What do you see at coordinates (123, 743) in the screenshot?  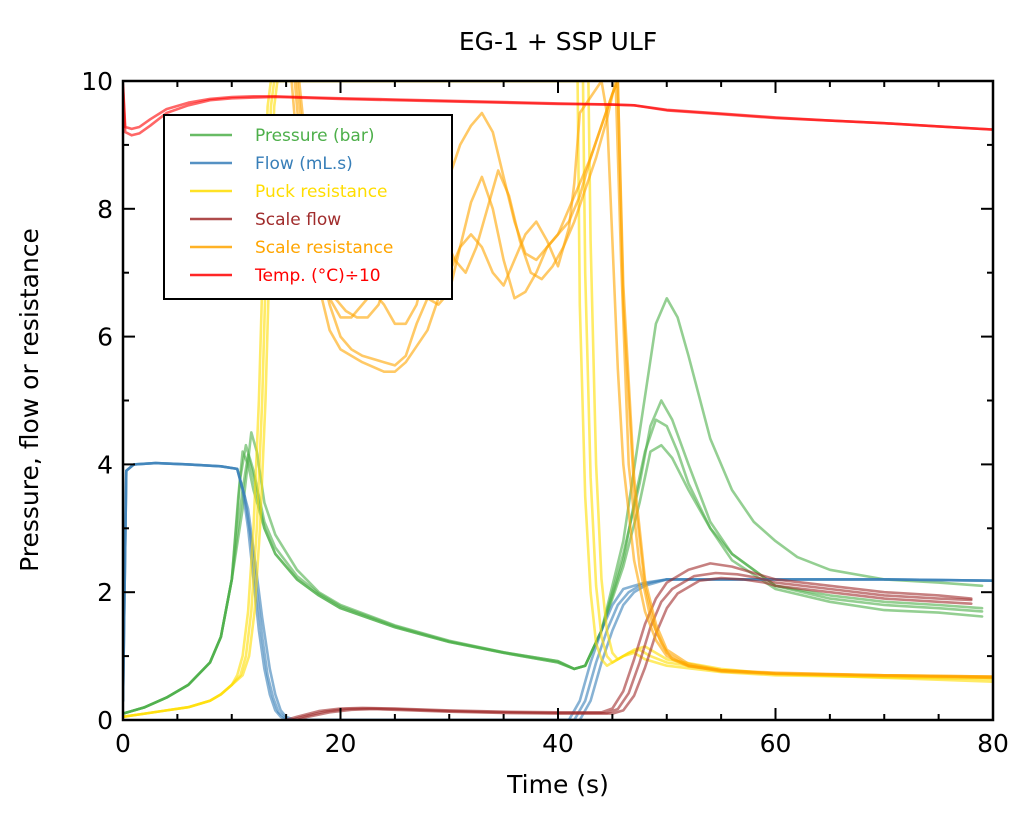 I see `x-tick-label: 0` at bounding box center [123, 743].